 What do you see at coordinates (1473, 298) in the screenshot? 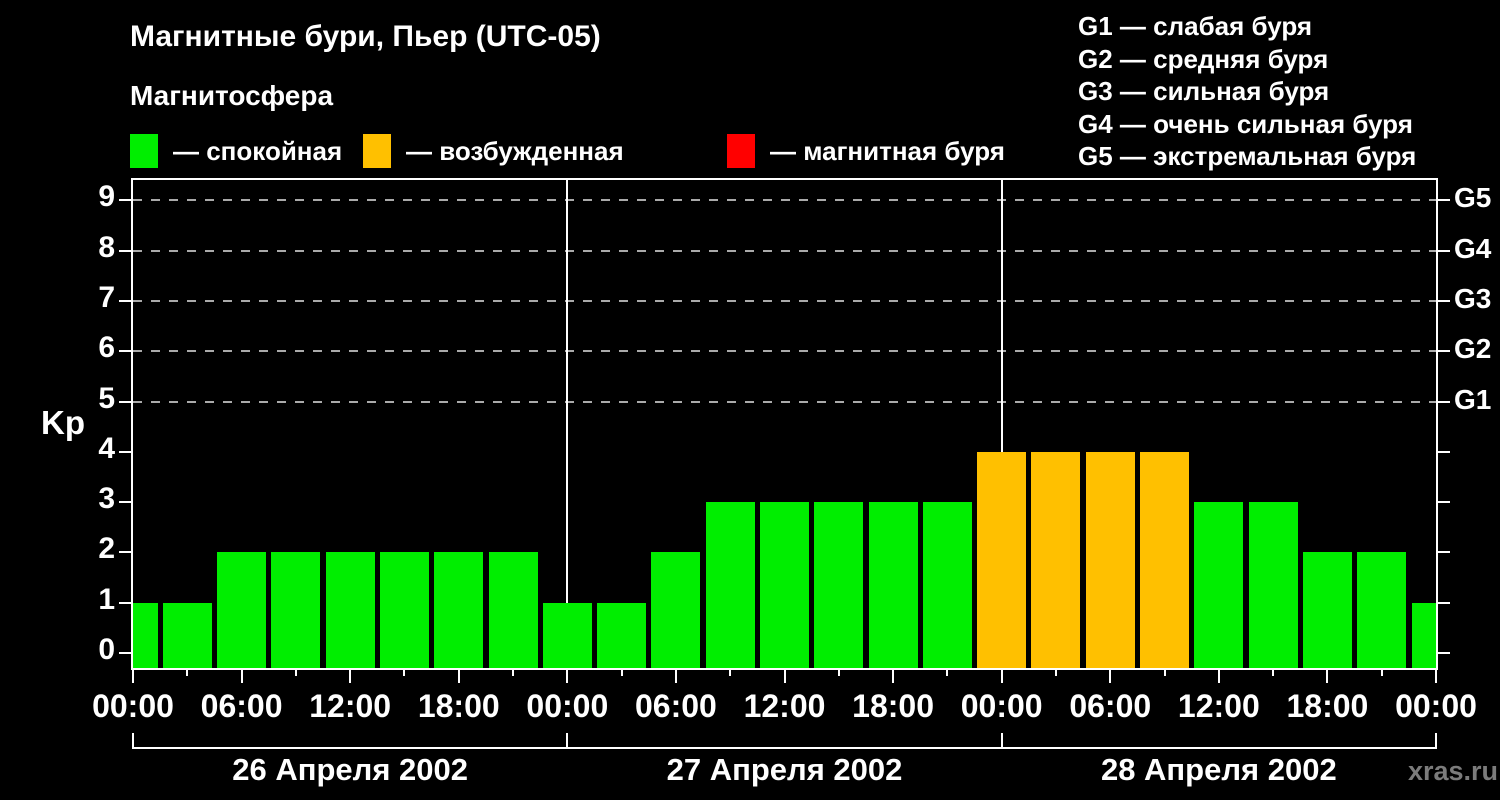
I see `g-axis-label-G3: G3` at bounding box center [1473, 298].